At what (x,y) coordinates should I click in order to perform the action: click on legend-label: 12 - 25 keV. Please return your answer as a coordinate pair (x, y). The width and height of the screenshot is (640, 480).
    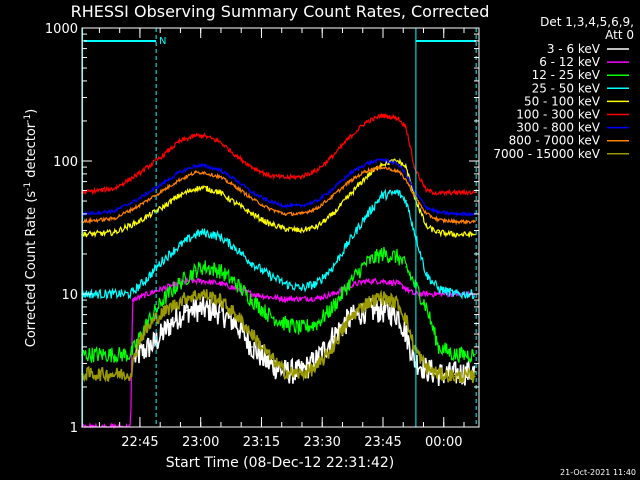
    Looking at the image, I should click on (566, 75).